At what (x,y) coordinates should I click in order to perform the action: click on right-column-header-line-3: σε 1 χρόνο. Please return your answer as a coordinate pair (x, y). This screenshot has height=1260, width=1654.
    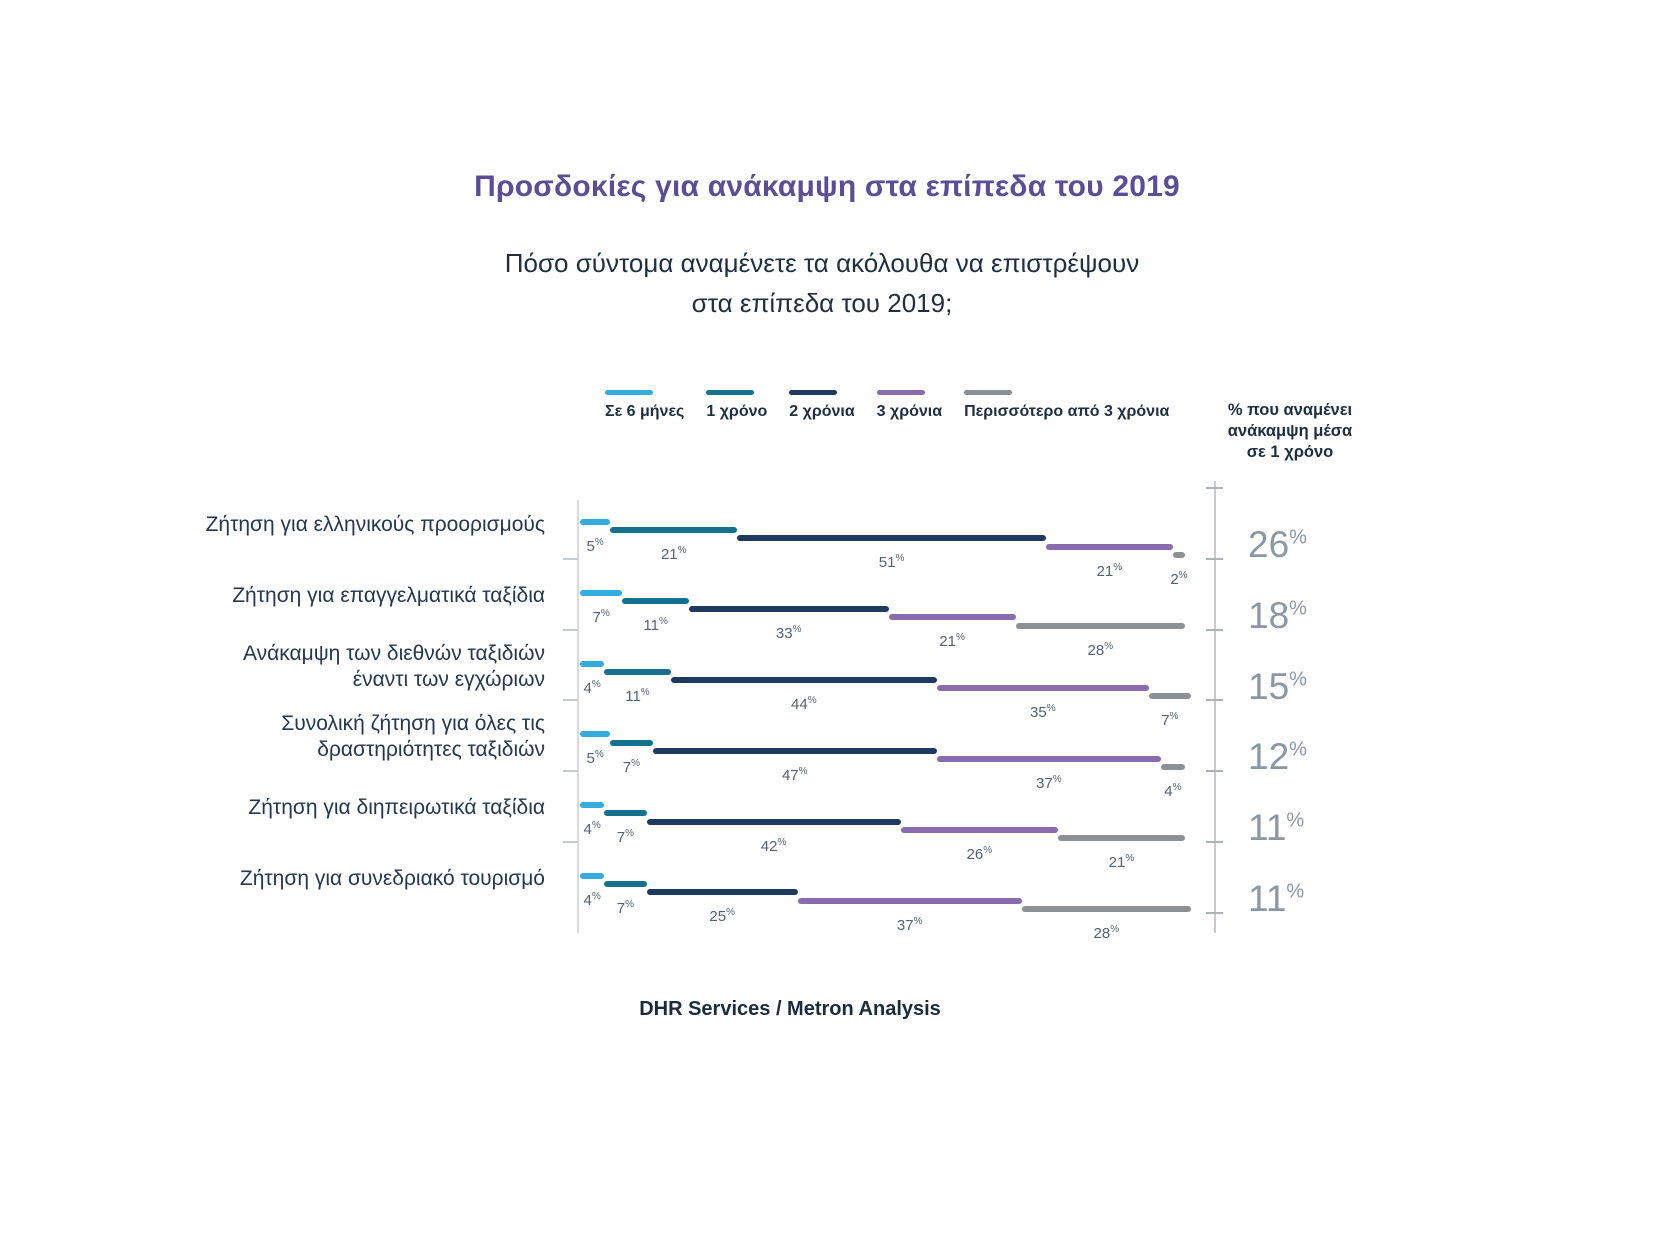
    Looking at the image, I should click on (1290, 452).